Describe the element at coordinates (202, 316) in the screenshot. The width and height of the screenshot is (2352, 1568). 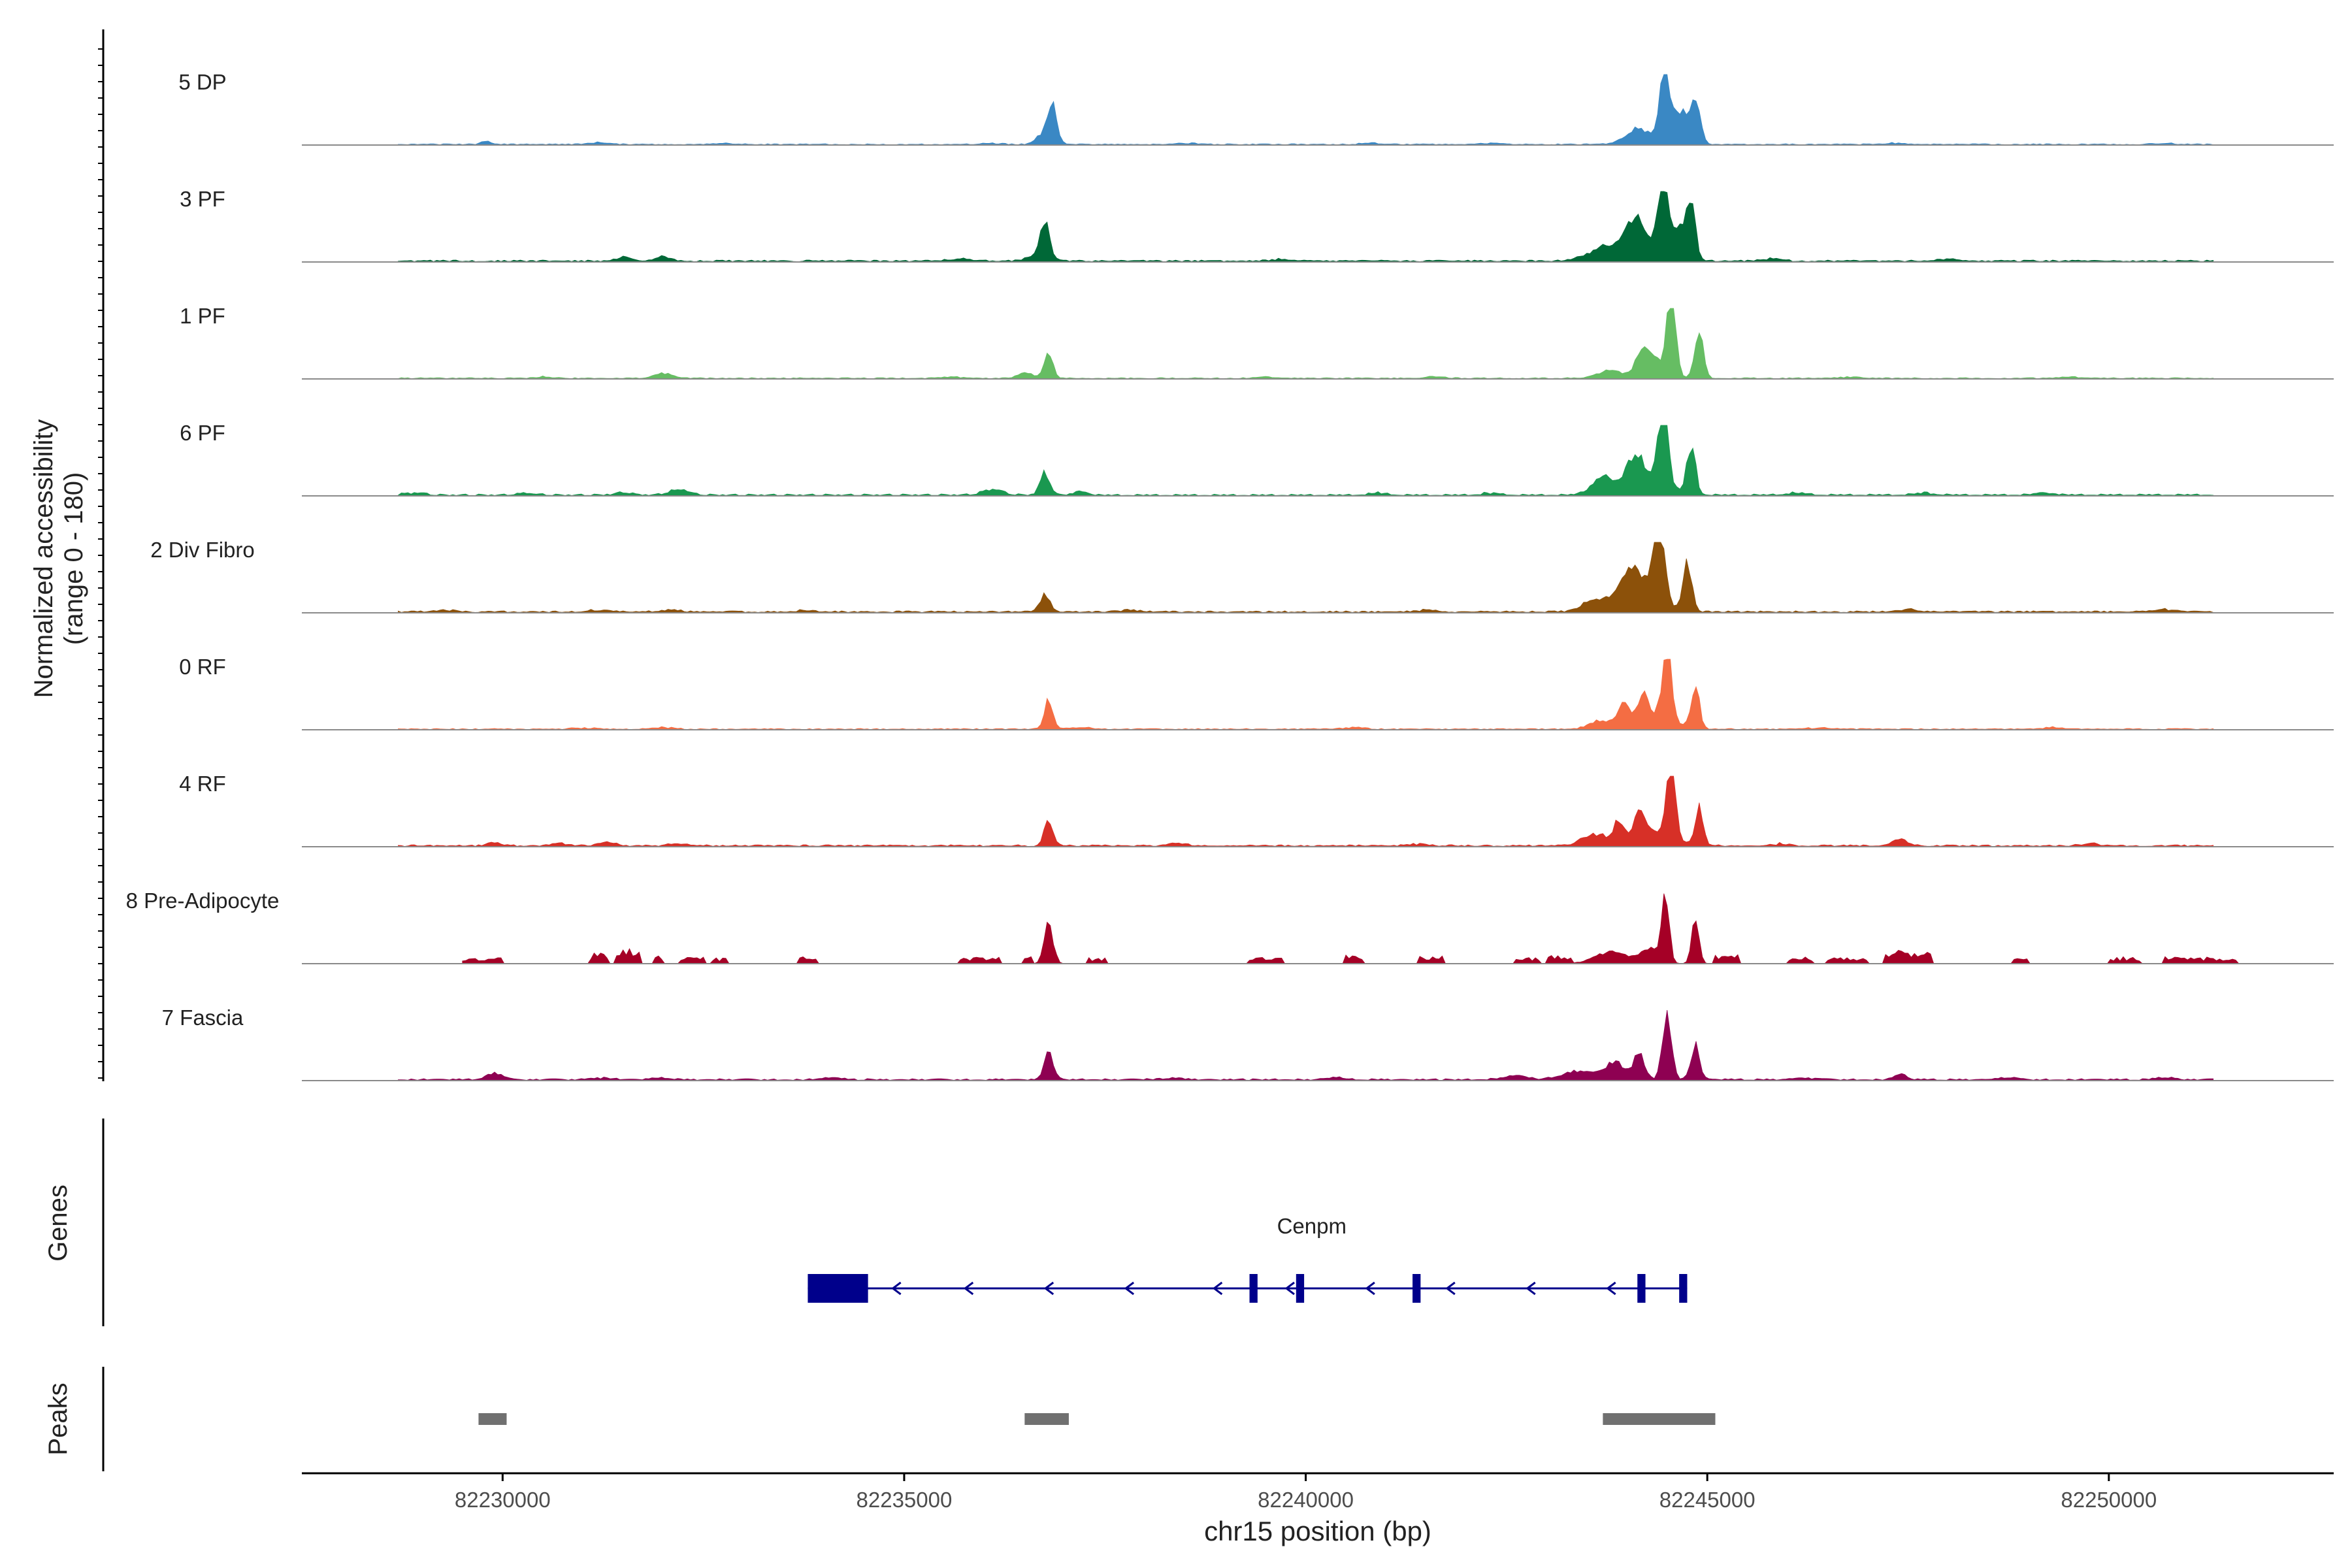
I see `track-label: 1 PF` at that location.